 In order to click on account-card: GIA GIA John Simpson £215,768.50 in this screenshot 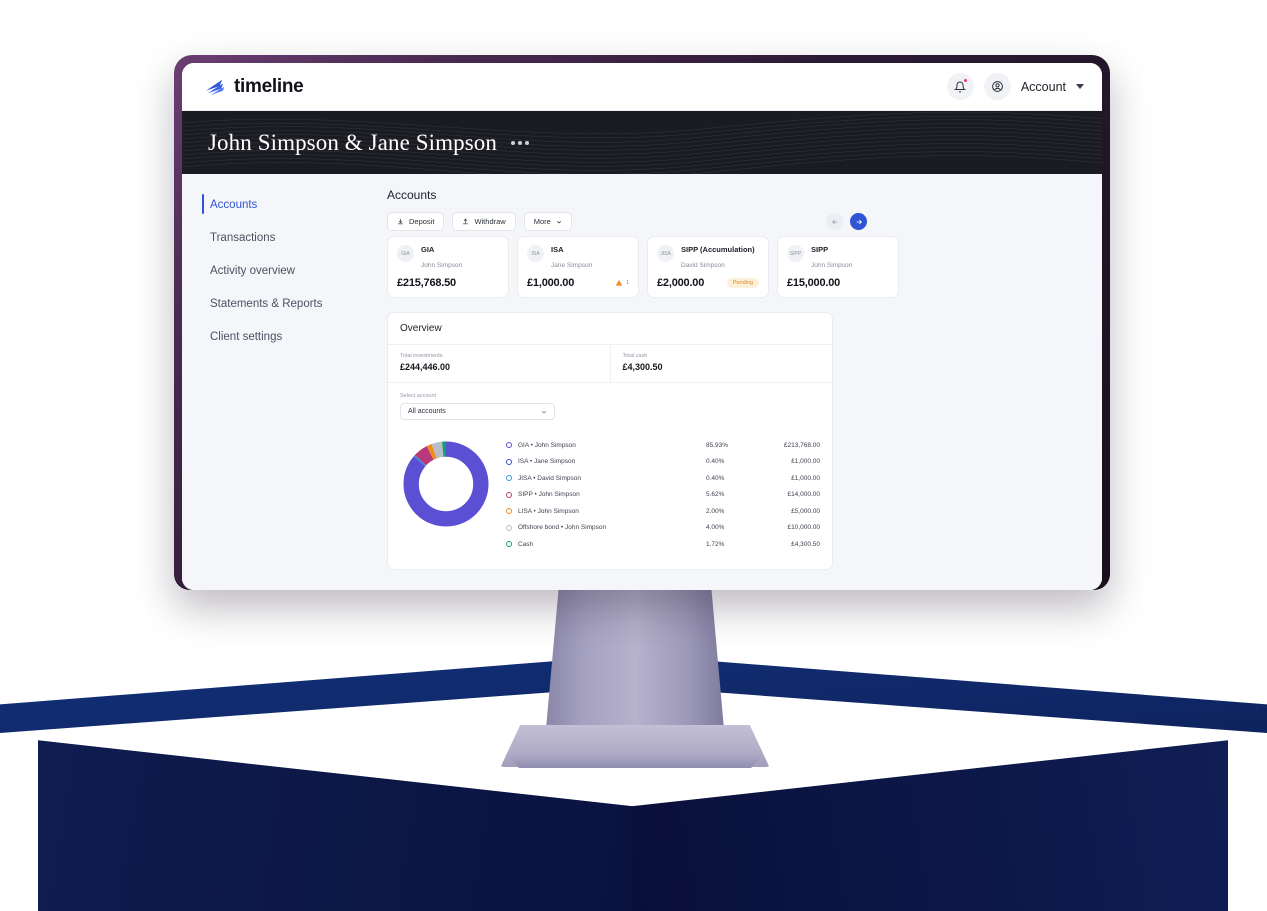, I will do `click(448, 267)`.